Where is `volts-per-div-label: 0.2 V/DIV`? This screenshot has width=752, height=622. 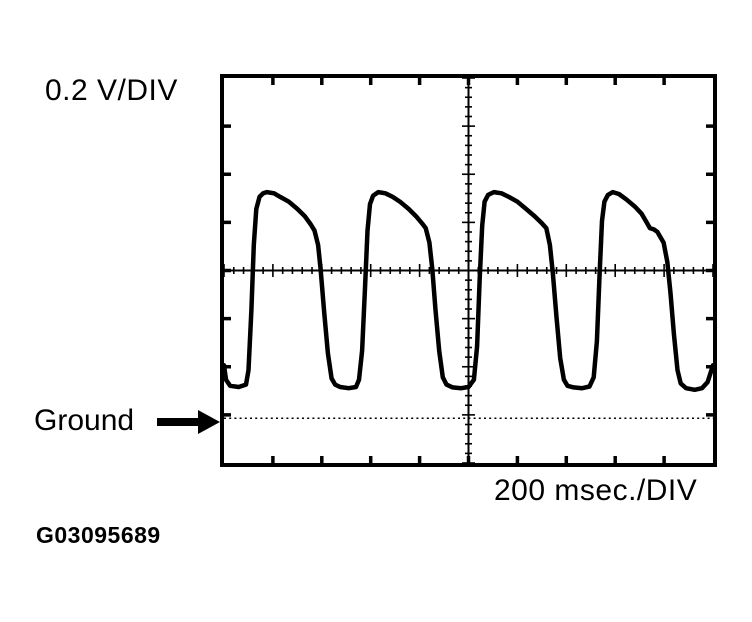 volts-per-div-label: 0.2 V/DIV is located at coordinates (111, 90).